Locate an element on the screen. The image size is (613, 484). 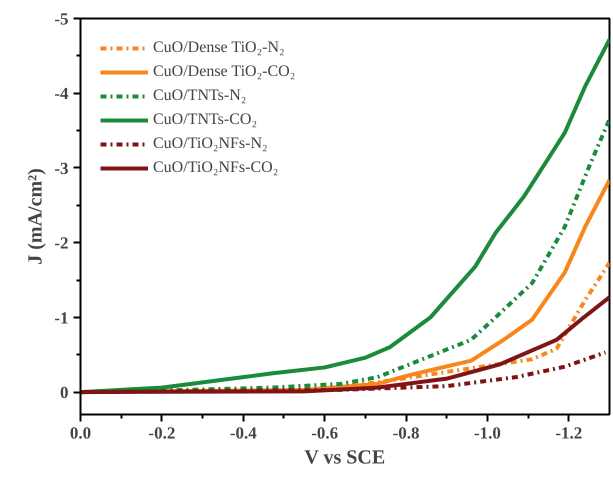
x-tick-label: -1.2 is located at coordinates (568, 433).